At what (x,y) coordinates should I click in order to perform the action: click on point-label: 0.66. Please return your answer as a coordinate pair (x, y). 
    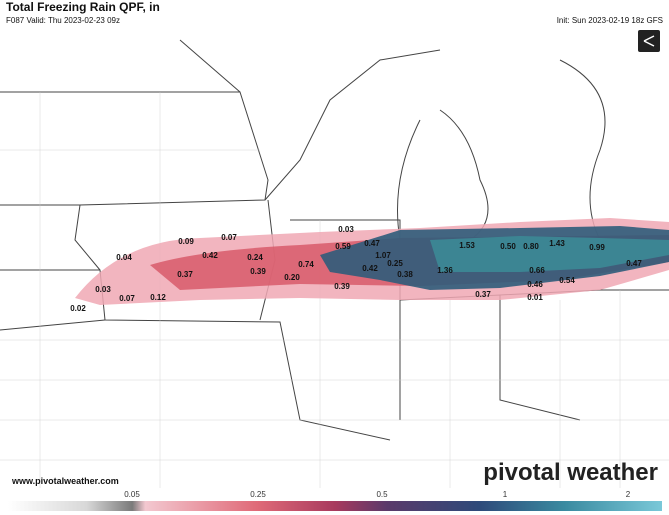
    Looking at the image, I should click on (537, 270).